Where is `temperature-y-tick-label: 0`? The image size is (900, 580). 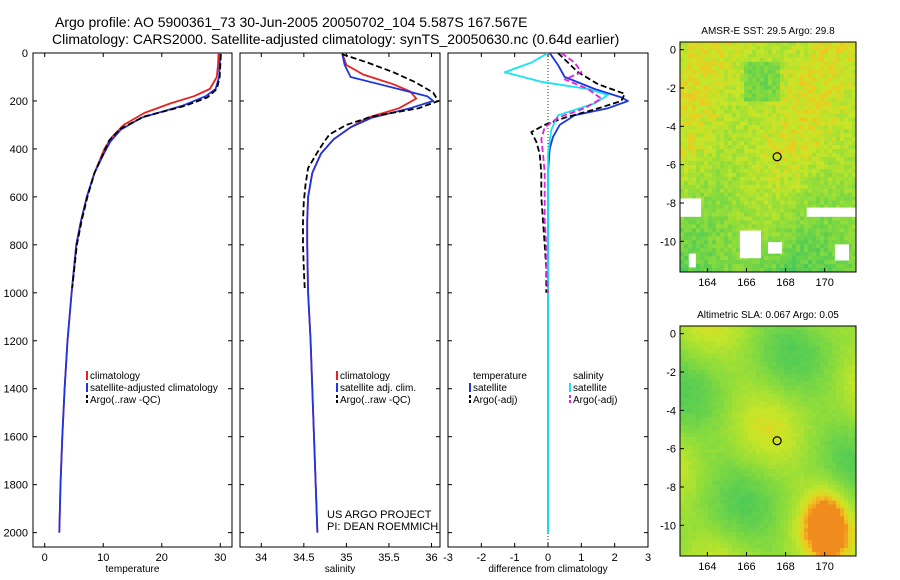 temperature-y-tick-label: 0 is located at coordinates (25, 54).